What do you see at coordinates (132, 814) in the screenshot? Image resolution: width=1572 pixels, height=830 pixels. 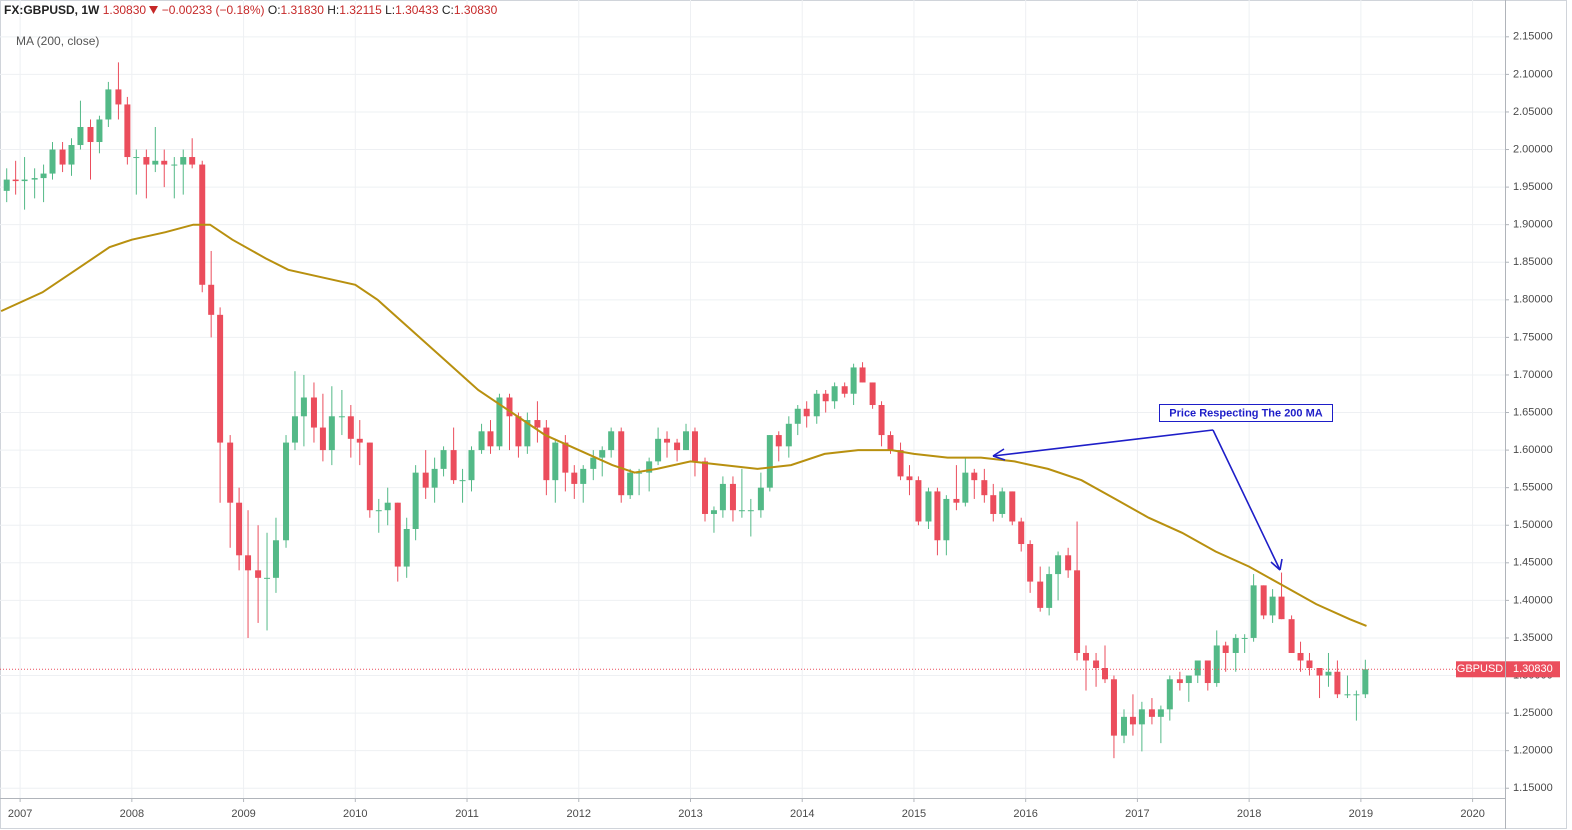 I see `x-tick-label: 2008` at bounding box center [132, 814].